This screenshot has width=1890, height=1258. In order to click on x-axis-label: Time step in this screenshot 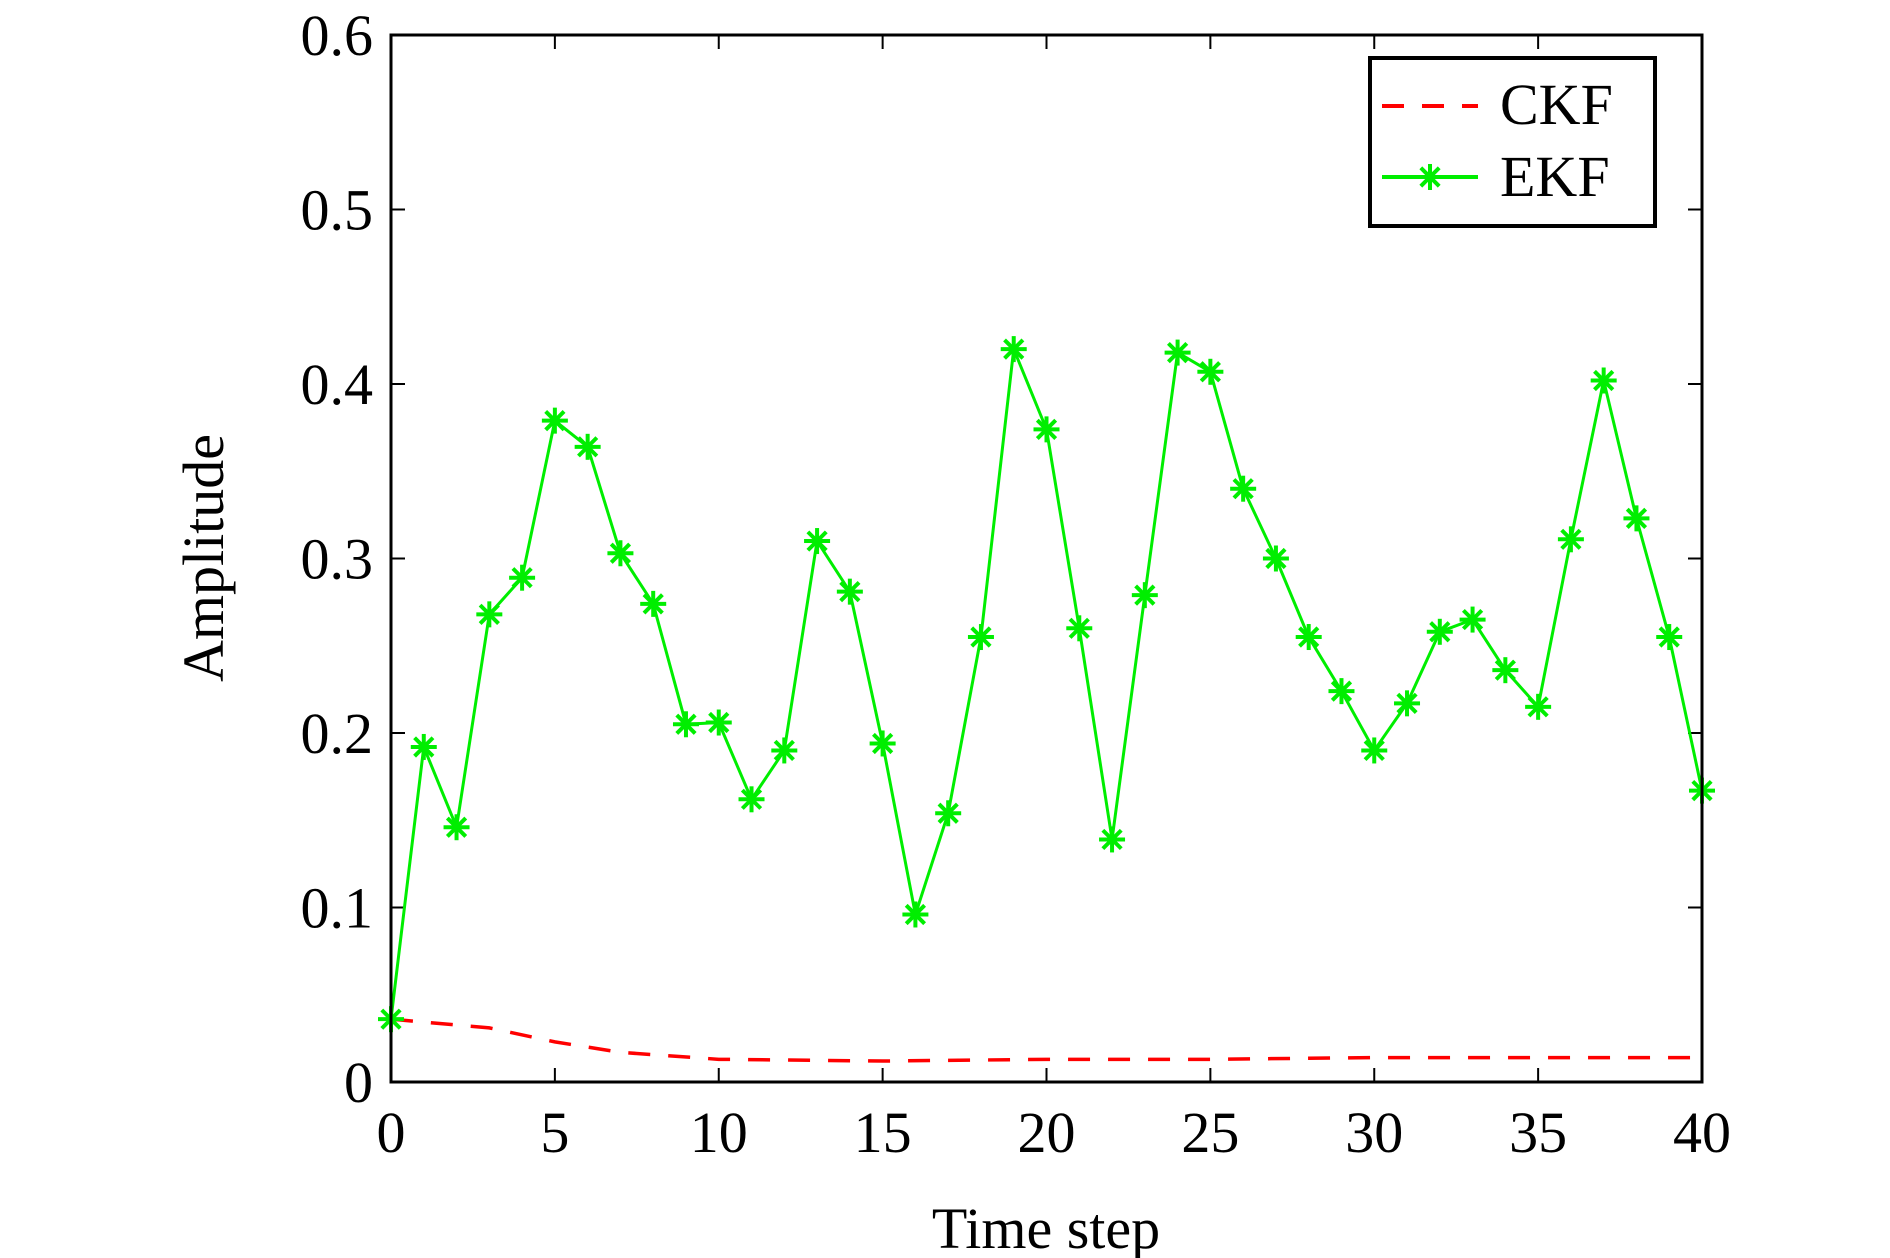, I will do `click(1046, 1227)`.